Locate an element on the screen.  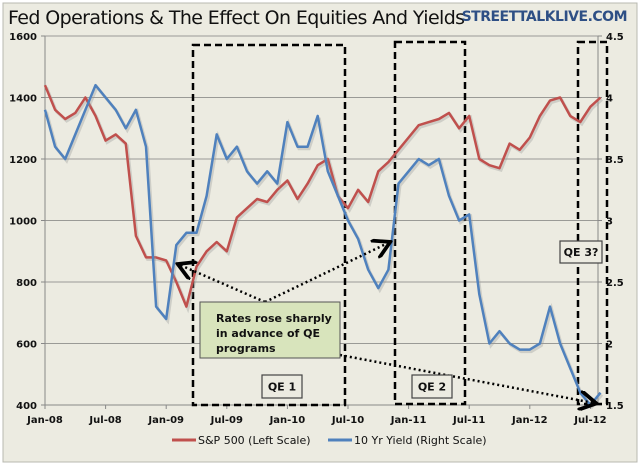
qe3-label: QE 3? is located at coordinates (581, 252).